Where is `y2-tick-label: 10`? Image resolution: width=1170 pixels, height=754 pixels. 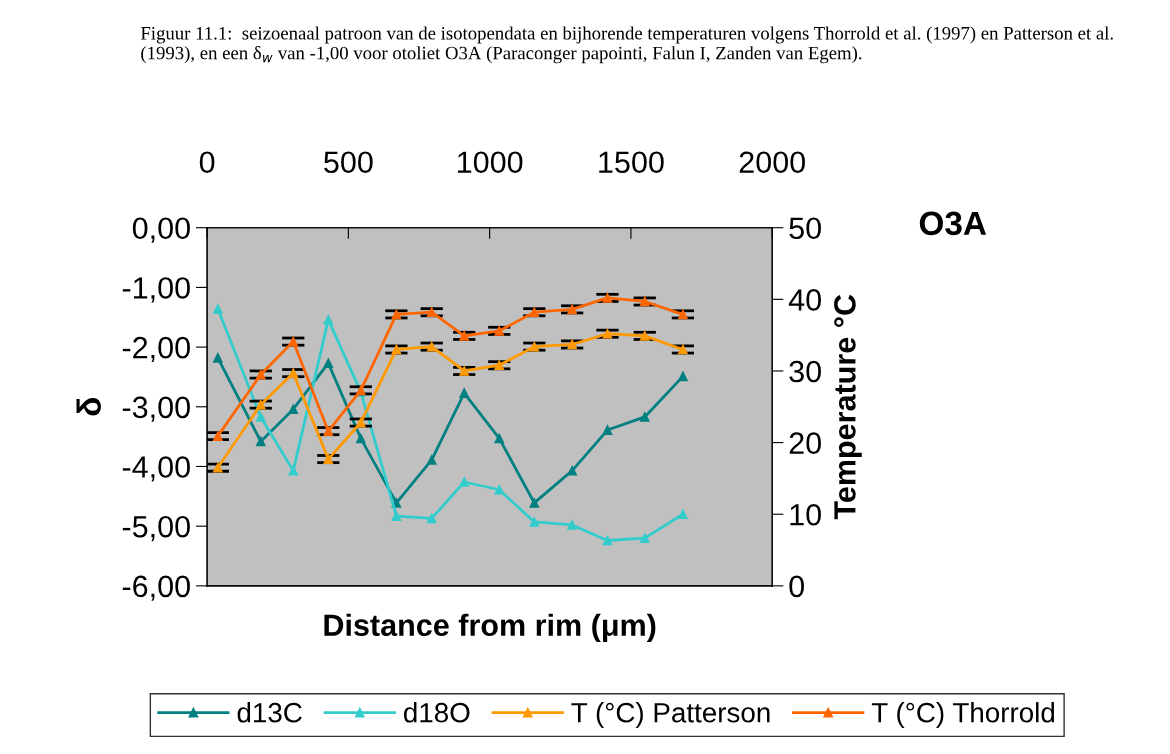
y2-tick-label: 10 is located at coordinates (805, 514).